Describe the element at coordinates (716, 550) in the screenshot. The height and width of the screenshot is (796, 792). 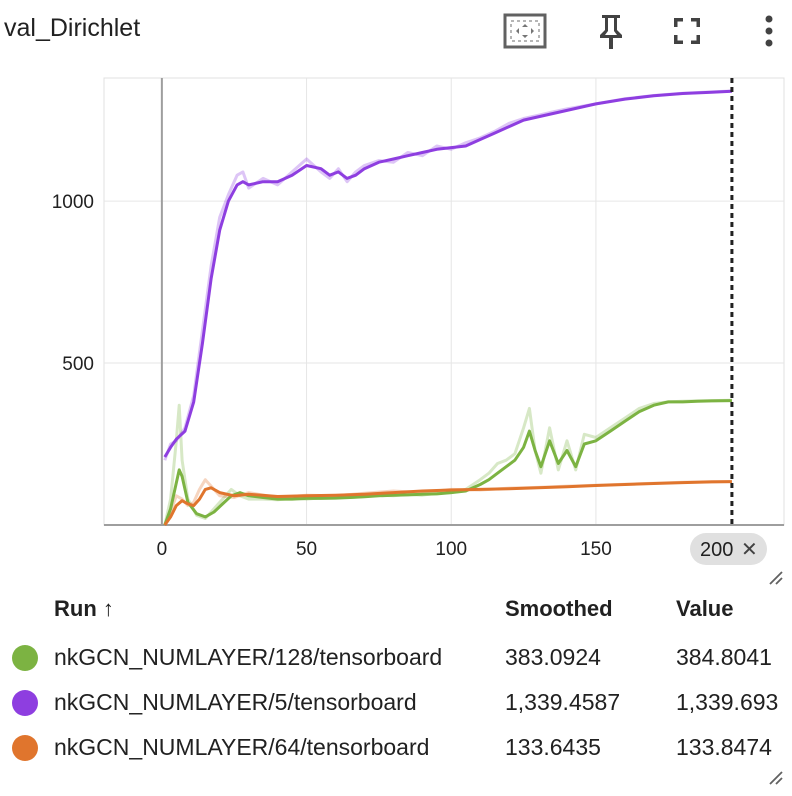
I see `hover-step-label: 200` at that location.